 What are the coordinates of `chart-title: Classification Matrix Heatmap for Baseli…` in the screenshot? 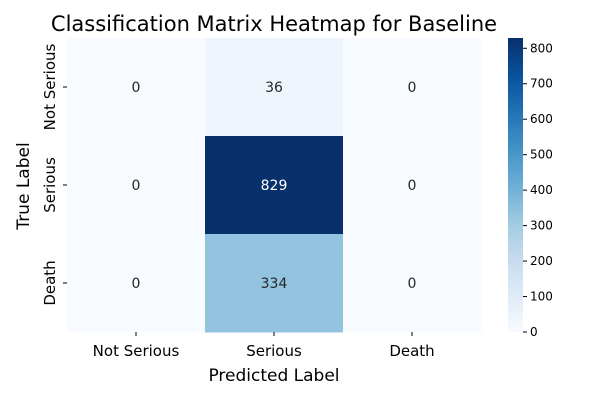 It's located at (274, 24).